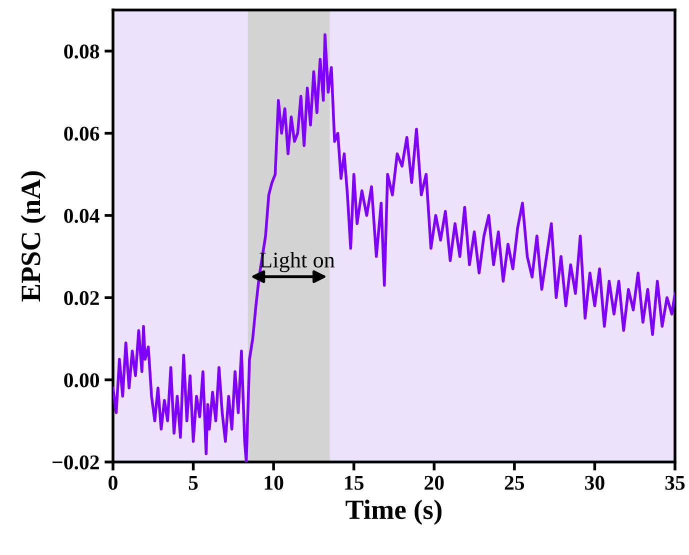 This screenshot has width=689, height=555. Describe the element at coordinates (81, 298) in the screenshot. I see `y-tick-label: 0.02` at that location.